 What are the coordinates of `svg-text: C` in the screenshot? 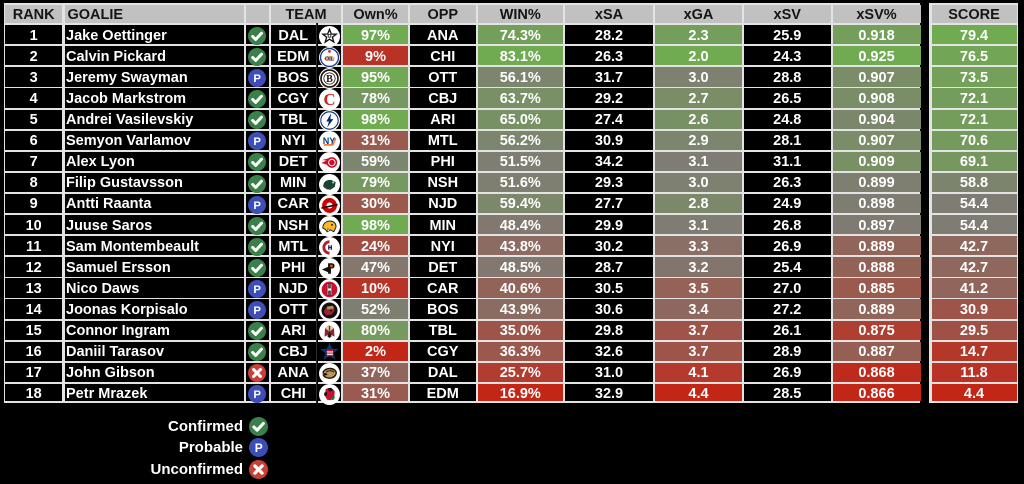 It's located at (329, 99).